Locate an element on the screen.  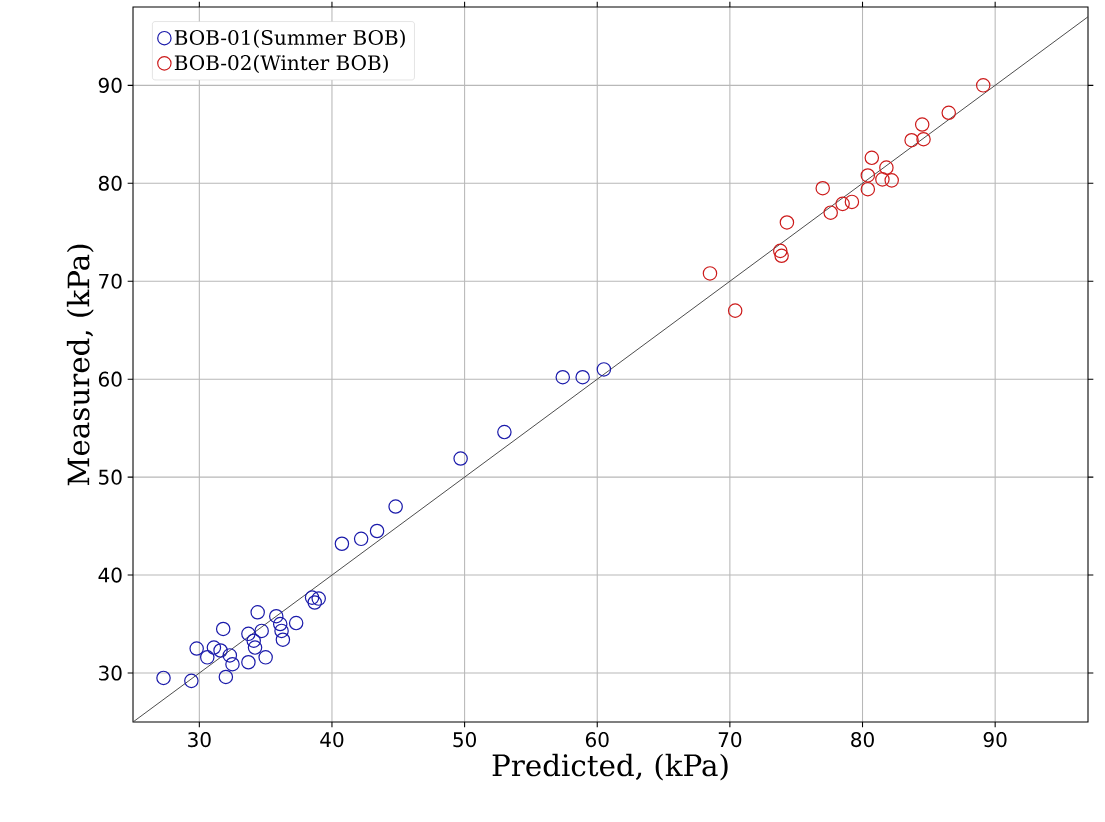
y-tick-label: 80 is located at coordinates (110, 183).